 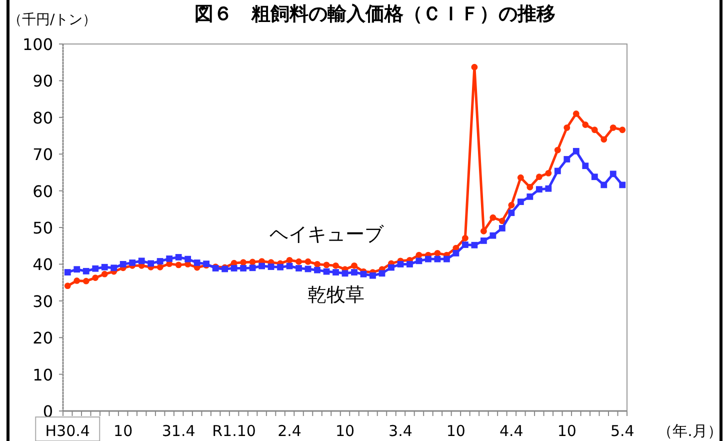 I want to click on x-tick-label: 3.4, so click(x=400, y=431).